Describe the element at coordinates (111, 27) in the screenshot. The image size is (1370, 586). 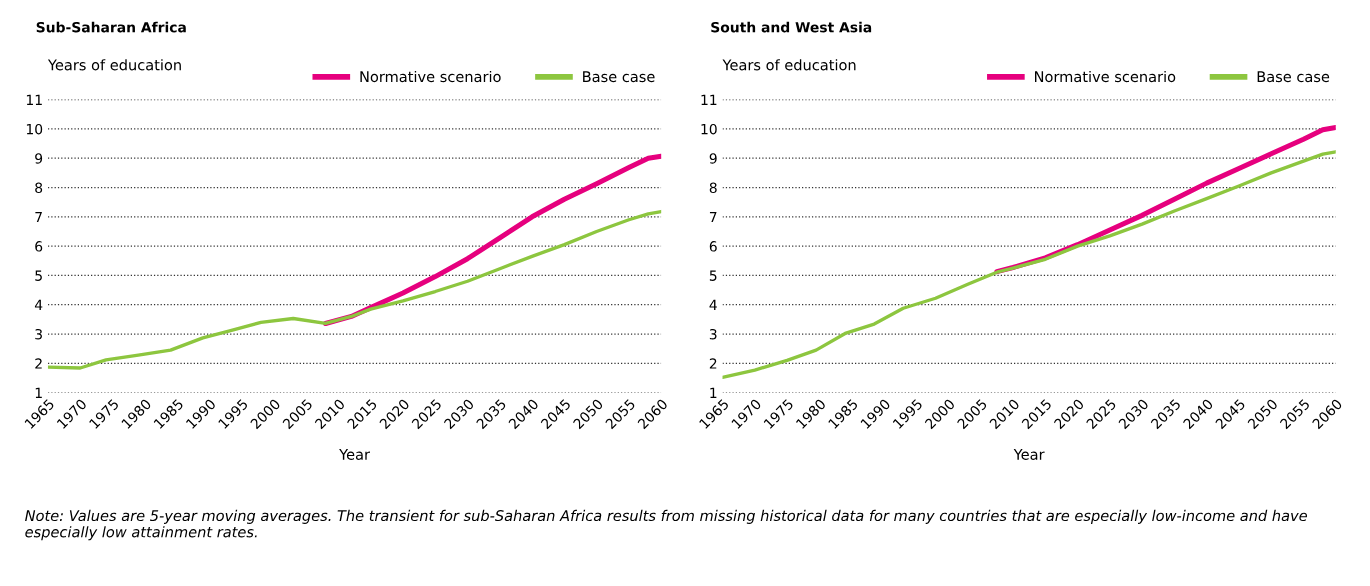
I see `chart-title: Sub-Saharan Africa` at that location.